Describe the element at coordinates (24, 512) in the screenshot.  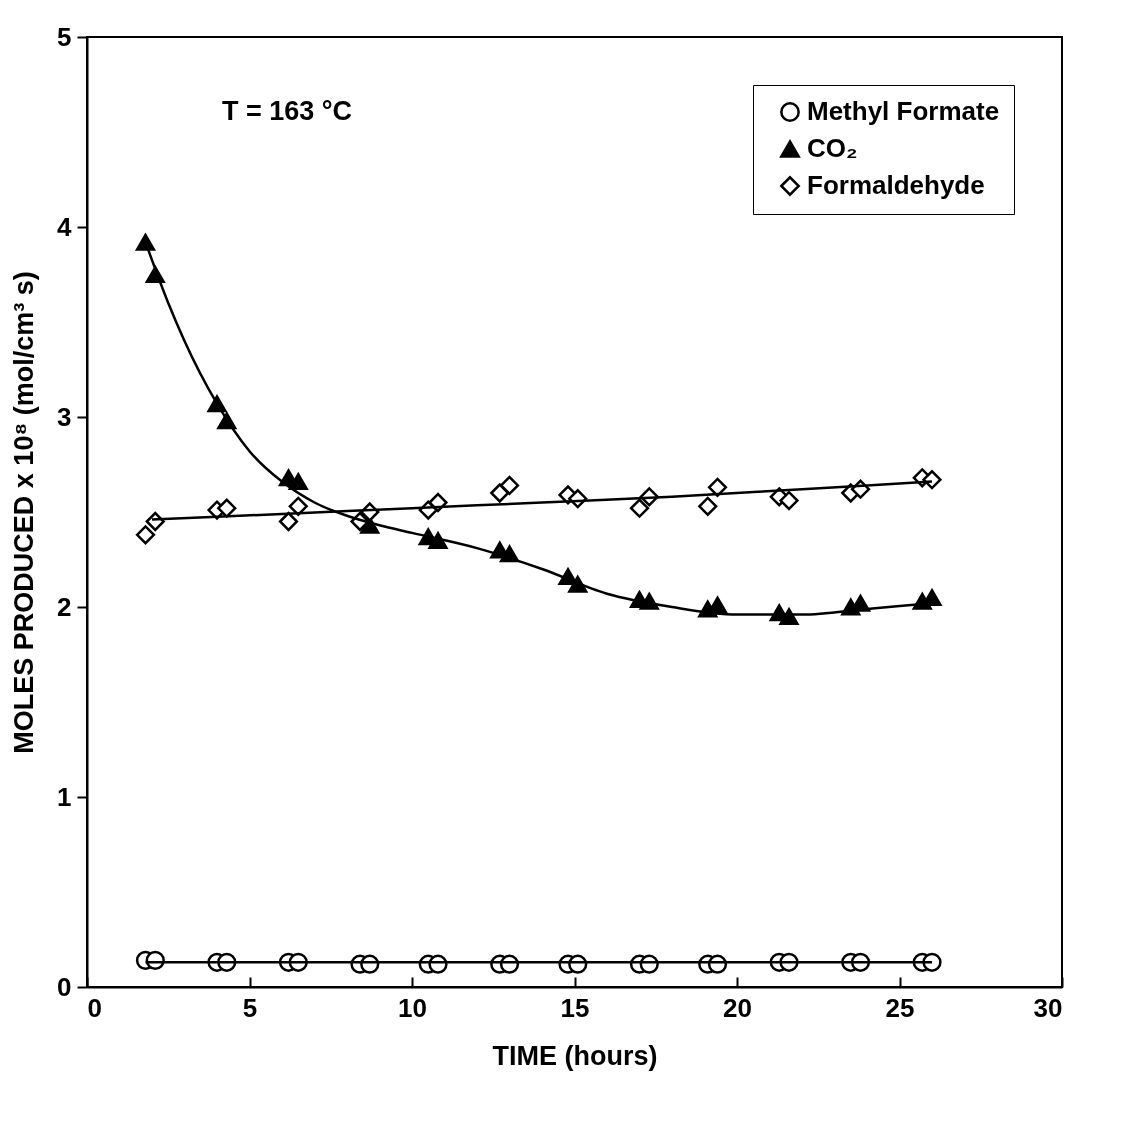
I see `y-axis-title: MOLES PRODUCED x 10⁸ (mol/cm³ s)` at that location.